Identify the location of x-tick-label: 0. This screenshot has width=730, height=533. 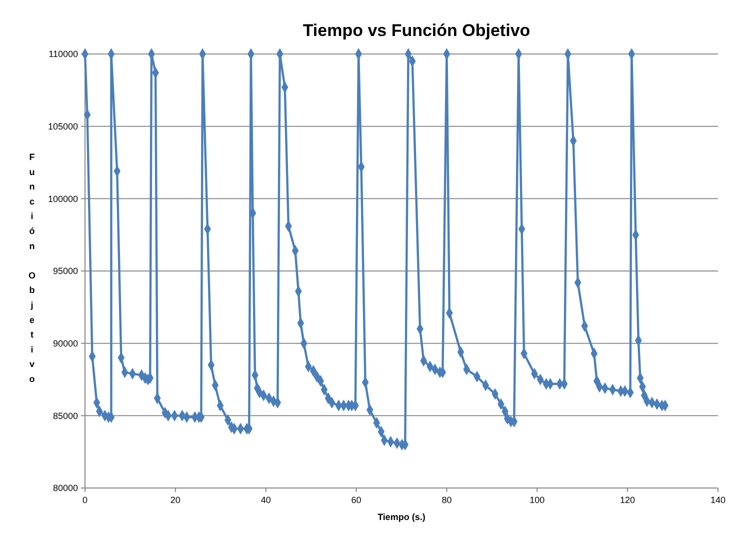
(85, 500).